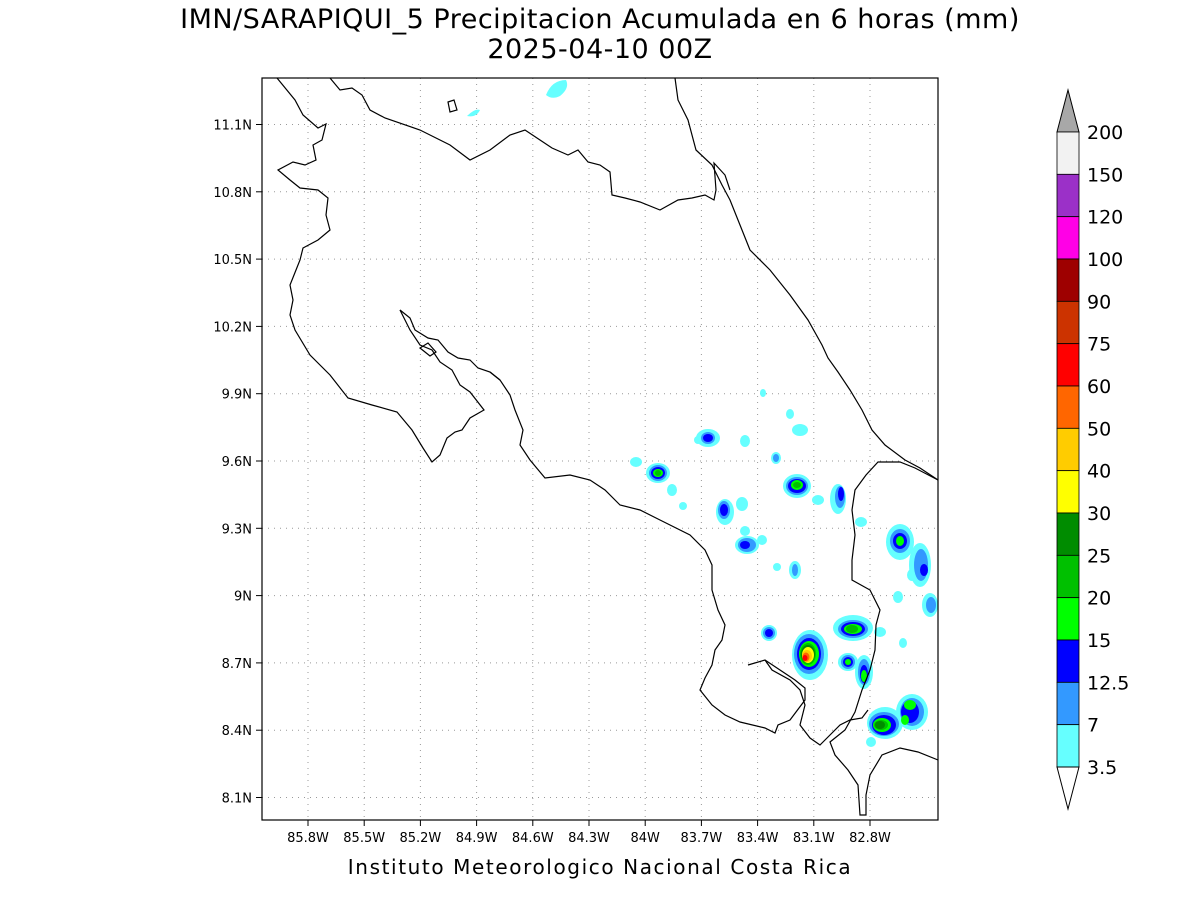 Image resolution: width=1200 pixels, height=900 pixels. What do you see at coordinates (1105, 133) in the screenshot?
I see `colorbar-label: 200` at bounding box center [1105, 133].